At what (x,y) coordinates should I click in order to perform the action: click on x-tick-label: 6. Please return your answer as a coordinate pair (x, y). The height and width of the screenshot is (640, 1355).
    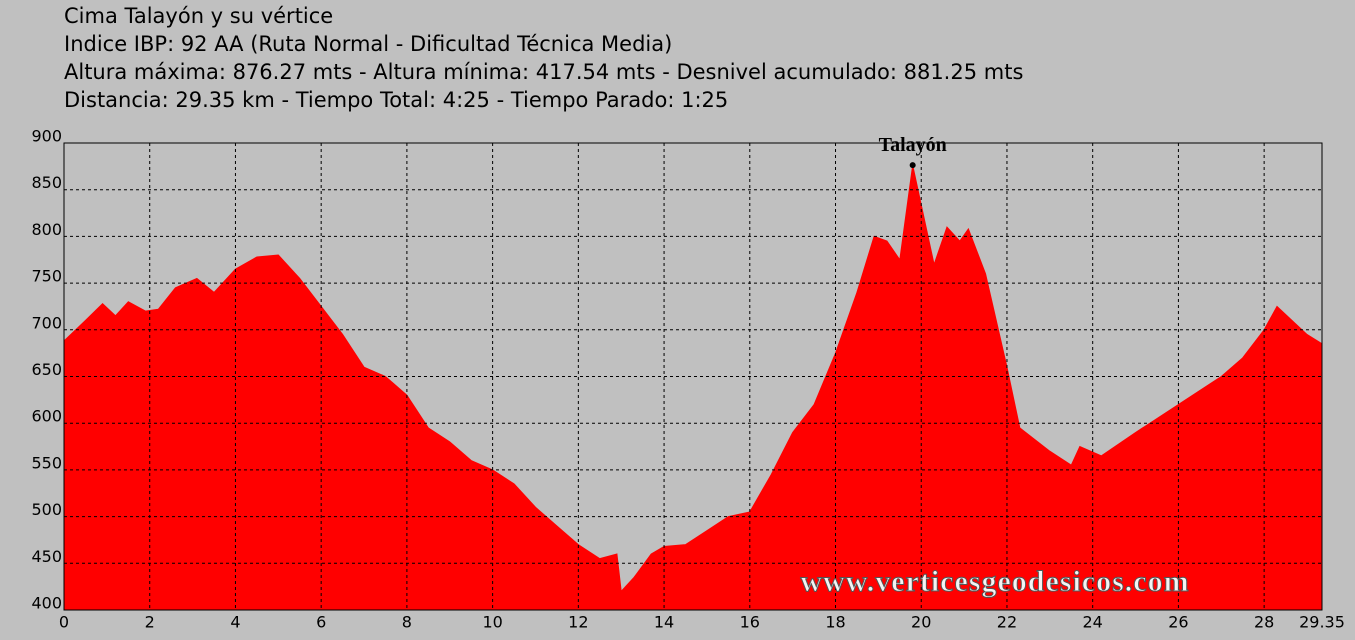
    Looking at the image, I should click on (321, 622).